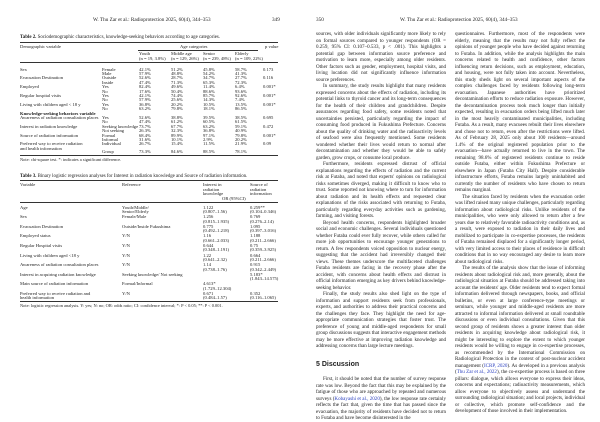  I want to click on cell-value: 21.9%, so click(241, 144).